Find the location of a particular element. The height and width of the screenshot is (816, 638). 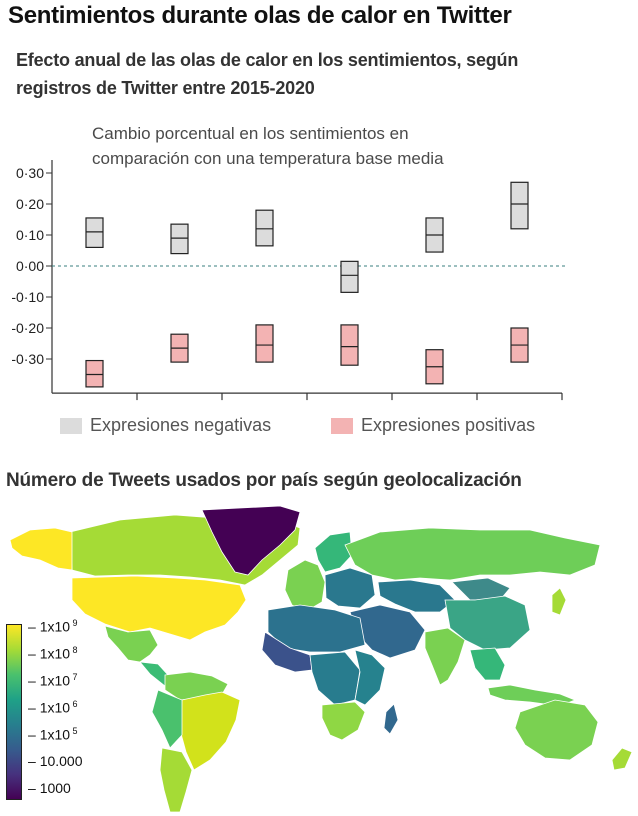

legend-positive: Expresiones positivas is located at coordinates (433, 425).